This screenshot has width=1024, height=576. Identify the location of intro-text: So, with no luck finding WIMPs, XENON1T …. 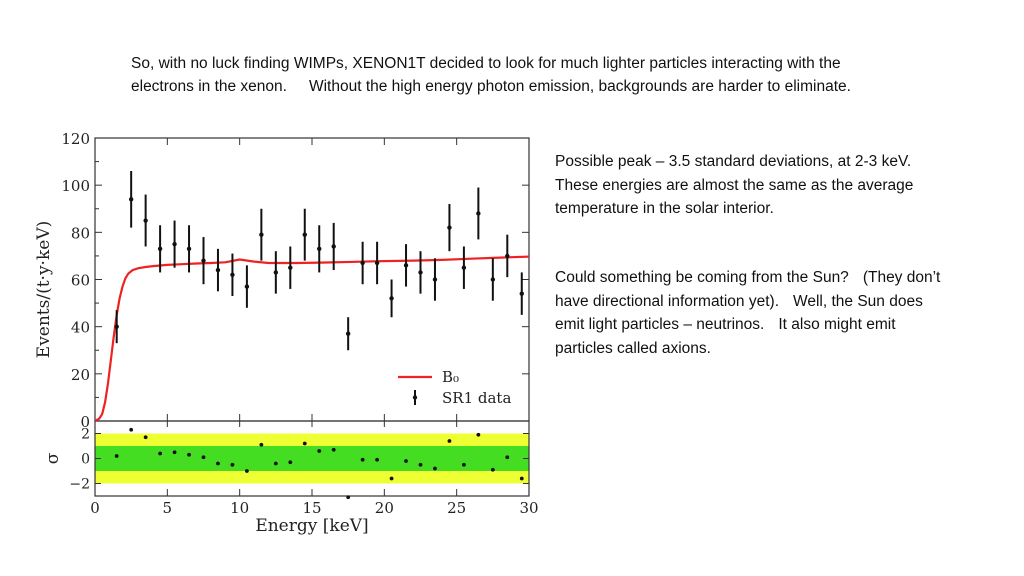
(561, 75).